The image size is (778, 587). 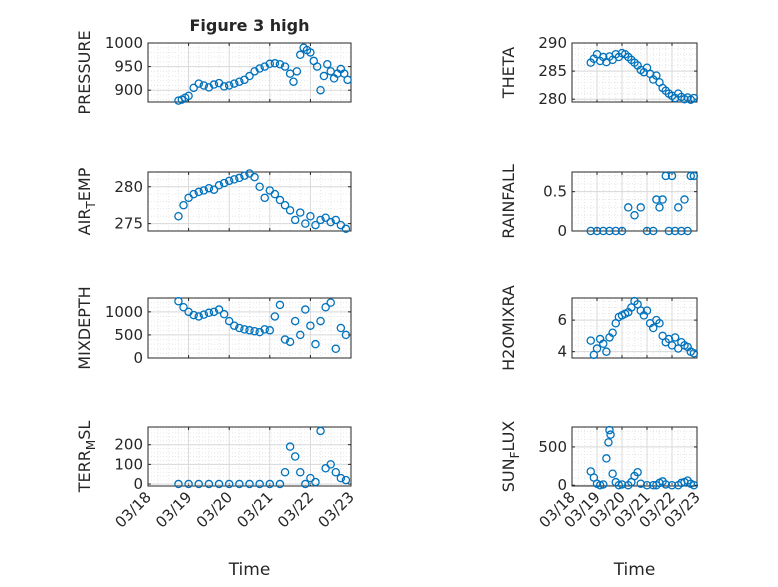 I want to click on subplot-title: Figure 3 high, so click(x=250, y=25).